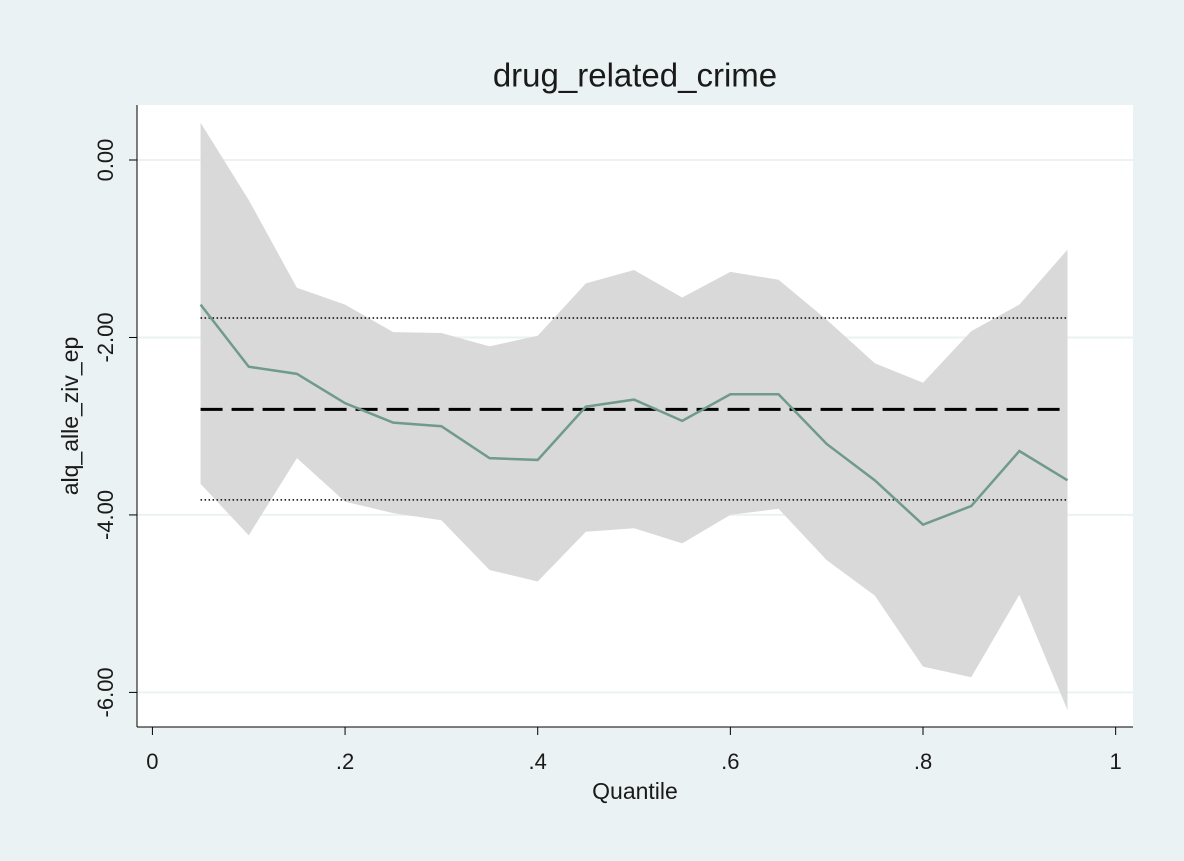 The width and height of the screenshot is (1184, 861). What do you see at coordinates (70, 416) in the screenshot?
I see `y-axis-title: alq_alle_ziv_ep` at bounding box center [70, 416].